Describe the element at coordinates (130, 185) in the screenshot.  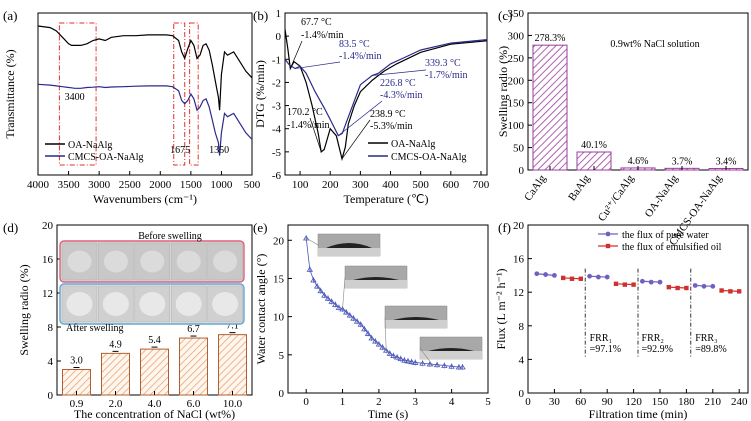
I see `x-tick-label: 2500` at that location.